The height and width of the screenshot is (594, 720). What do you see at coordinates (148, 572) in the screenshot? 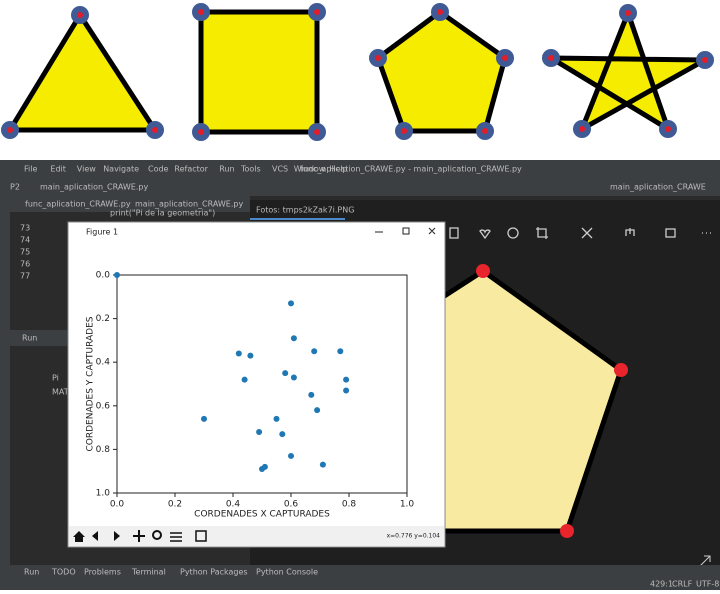
I see `tool-tab: Terminal` at bounding box center [148, 572].